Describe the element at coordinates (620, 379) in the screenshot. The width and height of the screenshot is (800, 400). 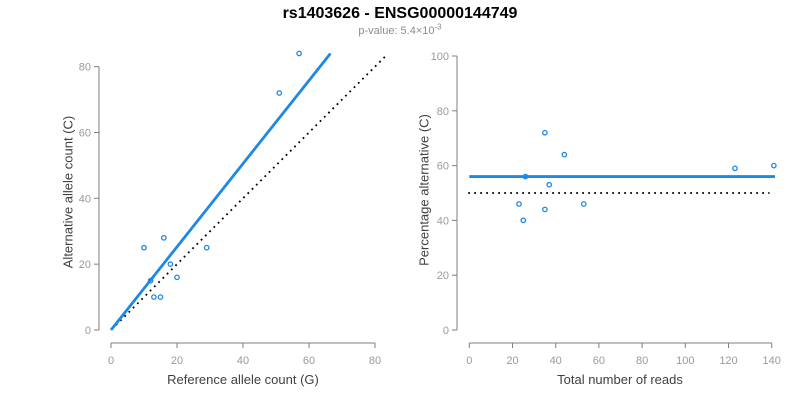
I see `x-axis-label-right: Total number of reads` at that location.